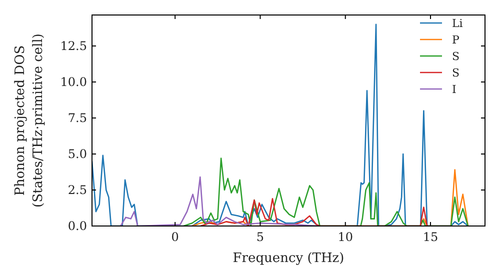 The image size is (500, 280). What do you see at coordinates (430, 237) in the screenshot?
I see `x-tick-label: 15` at bounding box center [430, 237].